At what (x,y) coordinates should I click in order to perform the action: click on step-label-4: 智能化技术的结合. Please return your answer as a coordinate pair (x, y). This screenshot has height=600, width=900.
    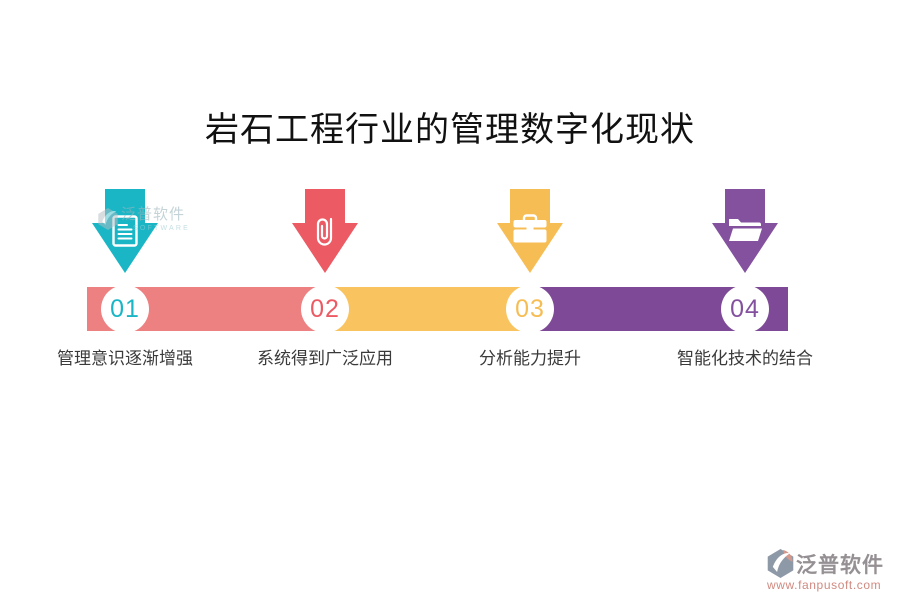
    Looking at the image, I should click on (745, 358).